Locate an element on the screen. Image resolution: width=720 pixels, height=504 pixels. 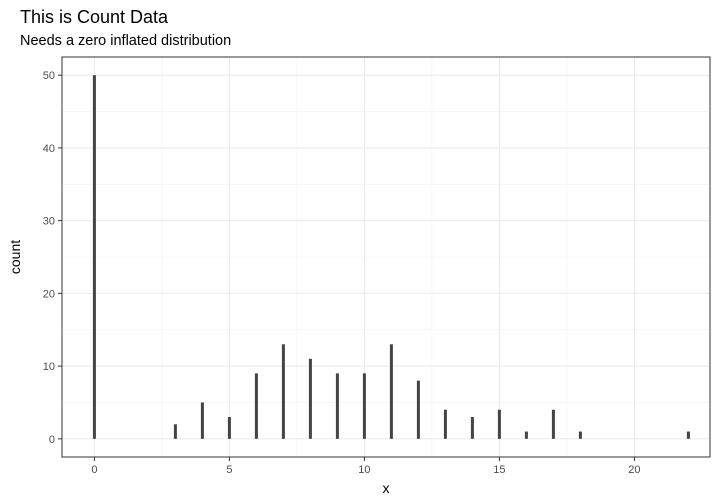
x-tick-label: 15 is located at coordinates (499, 470).